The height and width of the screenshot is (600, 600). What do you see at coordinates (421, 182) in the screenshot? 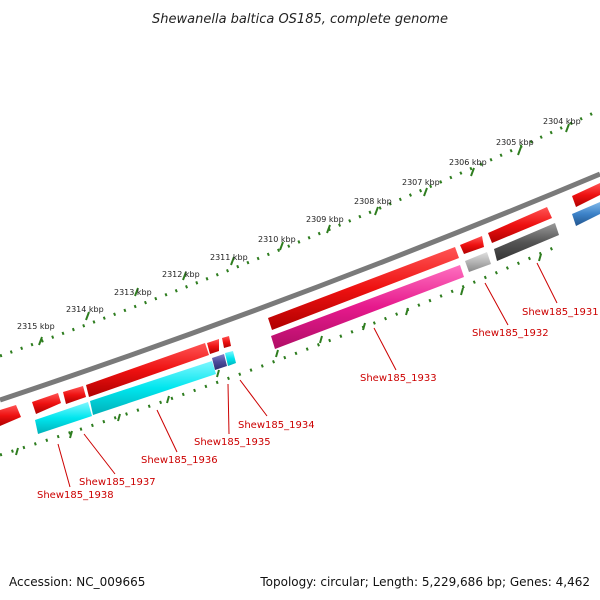
I see `scale-label: 2307 kbp` at bounding box center [421, 182].